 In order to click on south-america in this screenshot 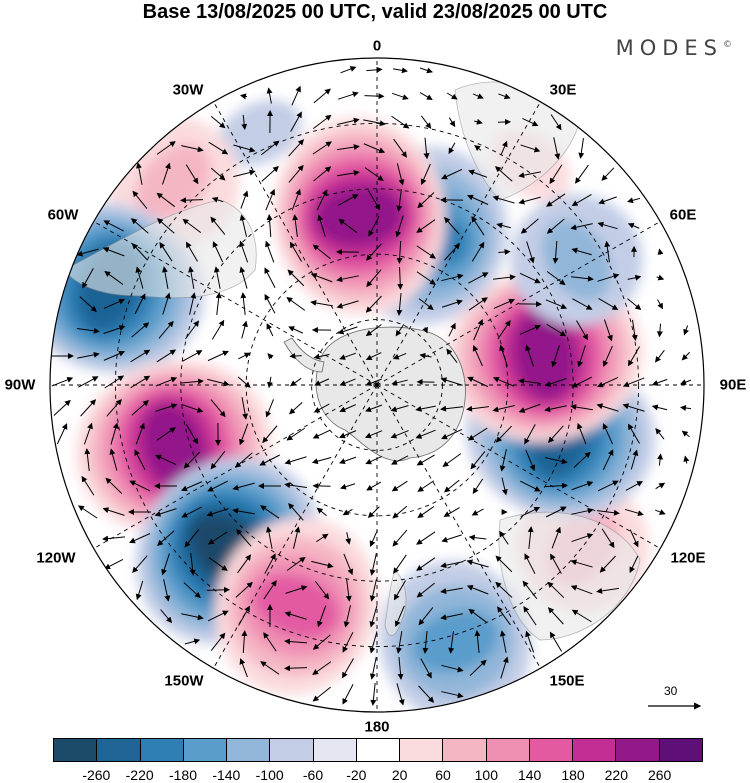, I will do `click(160, 249)`.